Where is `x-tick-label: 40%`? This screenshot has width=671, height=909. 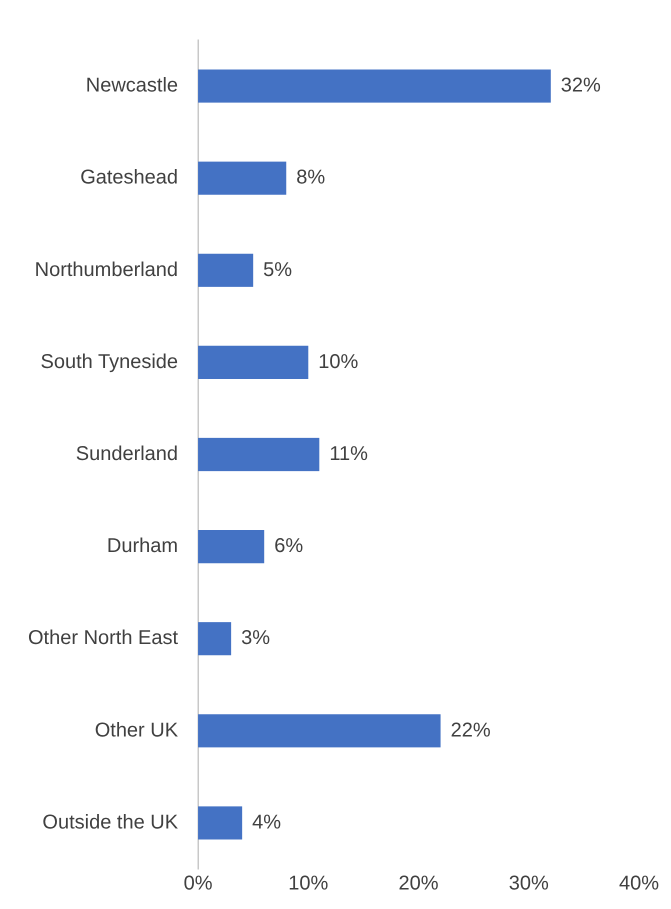 x-tick-label: 40% is located at coordinates (639, 883).